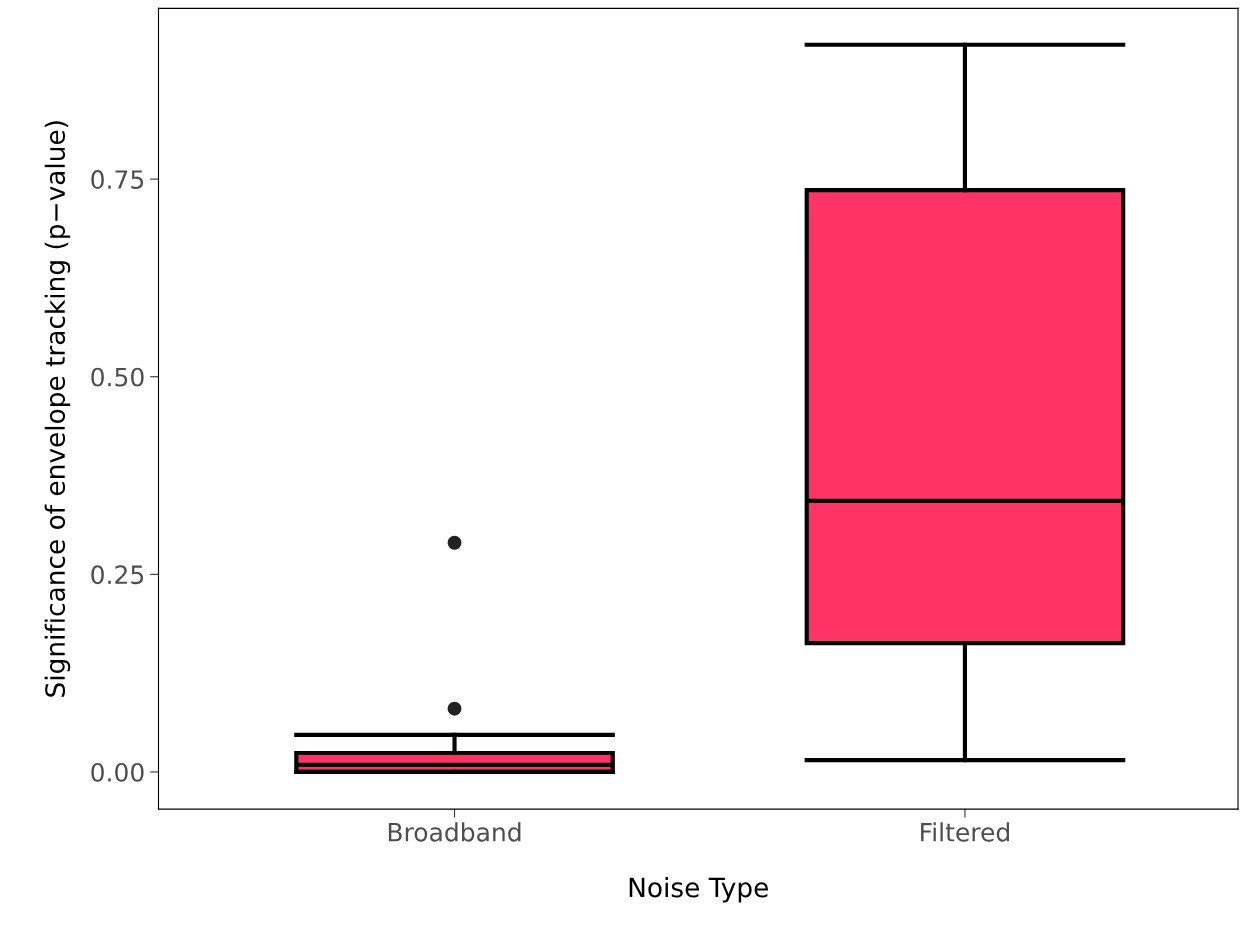 The width and height of the screenshot is (1248, 930). I want to click on x-tick-label: Filtered, so click(965, 832).